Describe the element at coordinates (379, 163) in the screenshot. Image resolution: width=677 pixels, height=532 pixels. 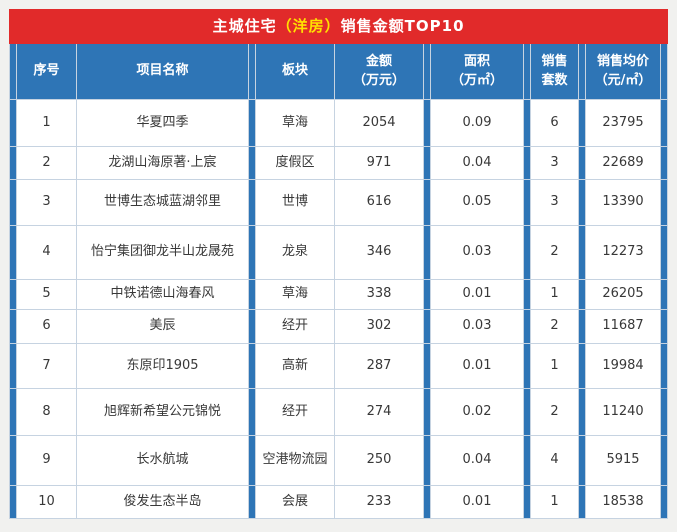
I see `cell-amount: 971` at that location.